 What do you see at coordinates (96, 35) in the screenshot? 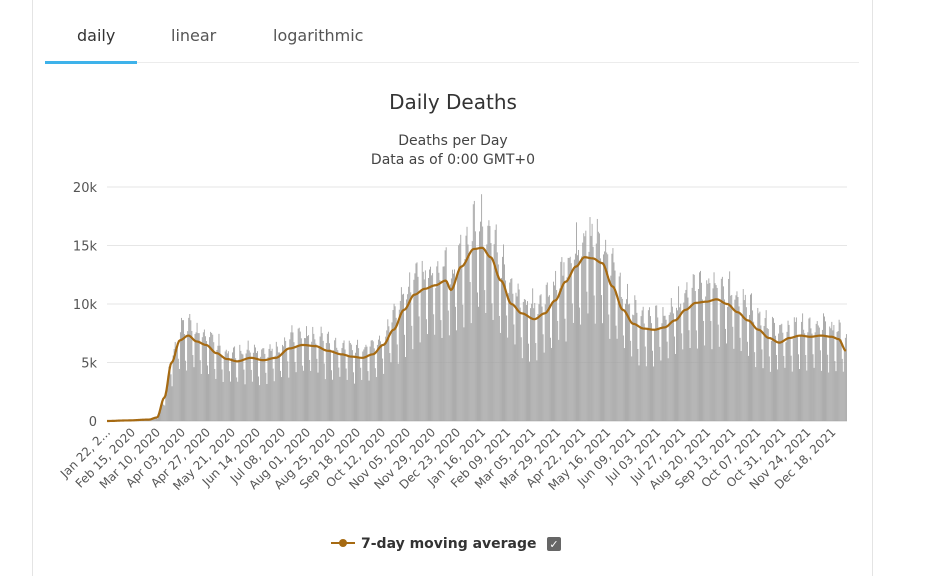
I see `tab-daily: daily` at bounding box center [96, 35].